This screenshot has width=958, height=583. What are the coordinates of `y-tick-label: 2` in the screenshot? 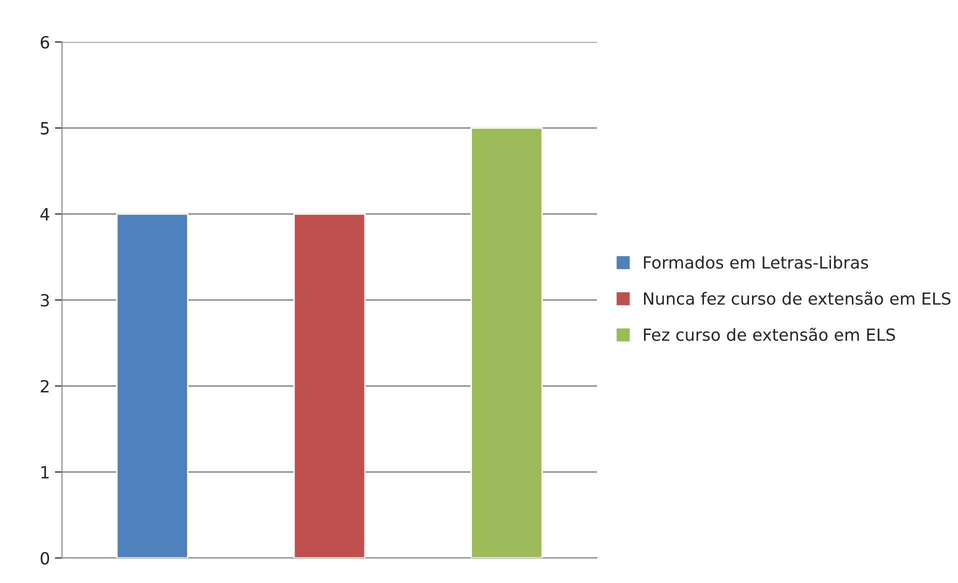 It's located at (44, 386).